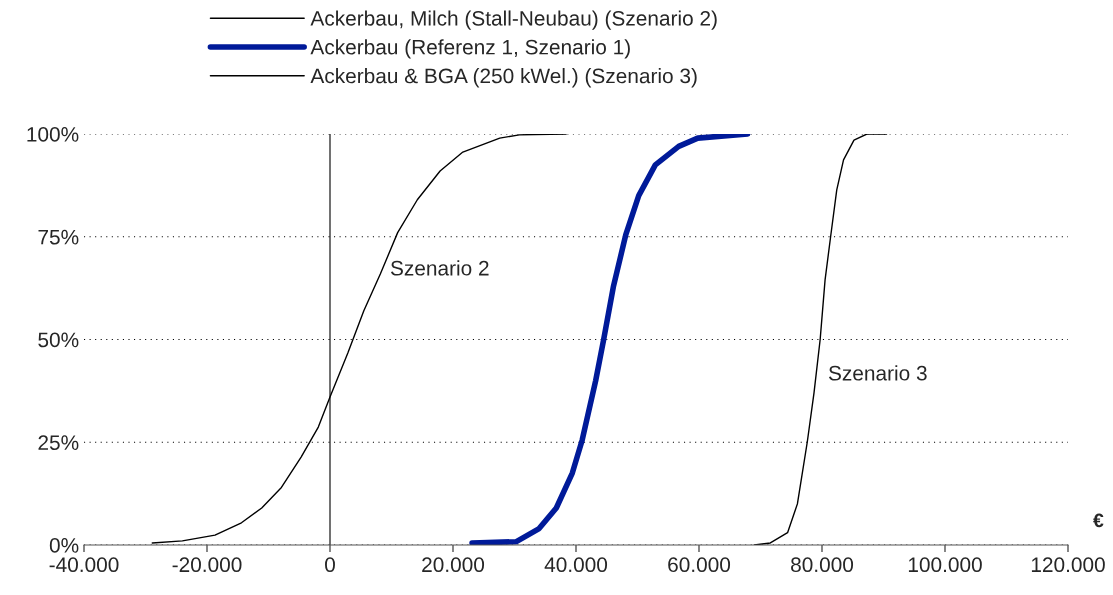 The image size is (1113, 595). What do you see at coordinates (1098, 520) in the screenshot?
I see `x-axis-title: €` at bounding box center [1098, 520].